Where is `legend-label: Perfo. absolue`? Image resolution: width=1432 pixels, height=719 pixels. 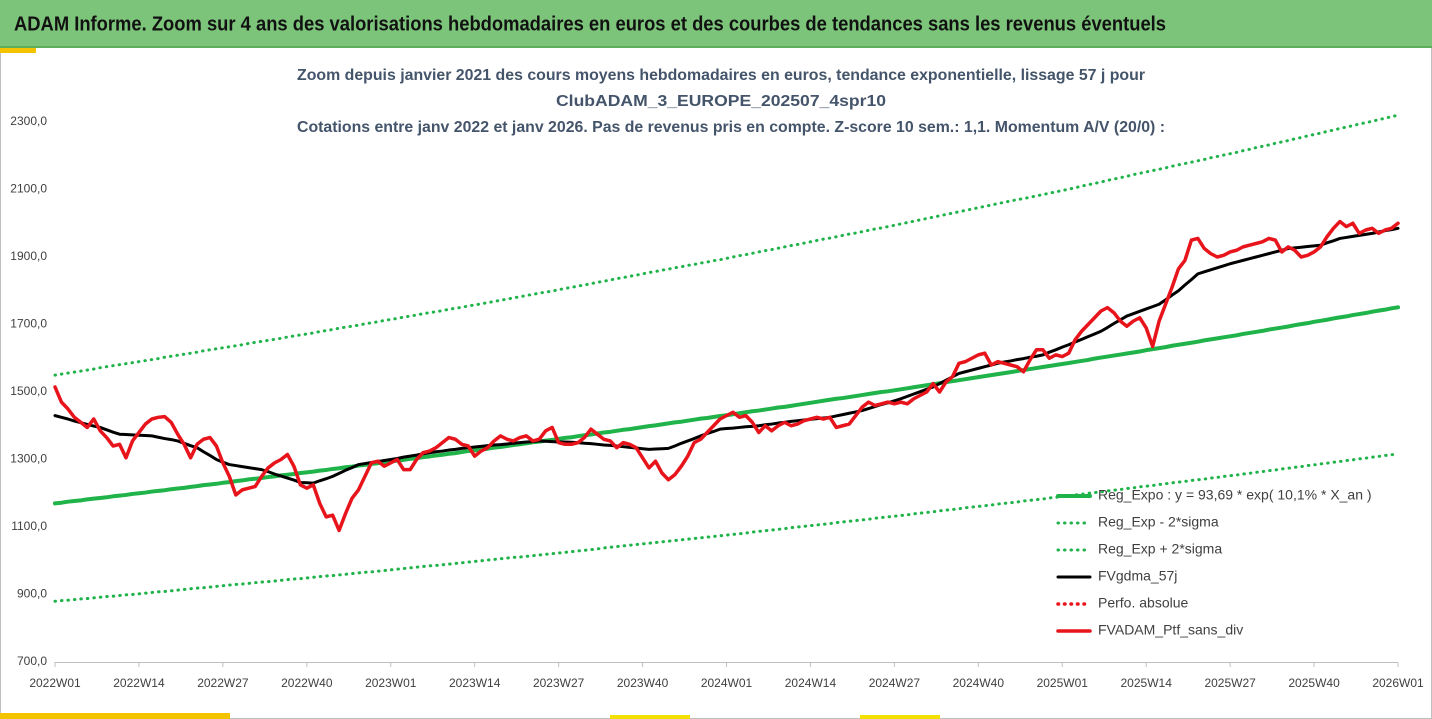
legend-label: Perfo. absolue is located at coordinates (1143, 603).